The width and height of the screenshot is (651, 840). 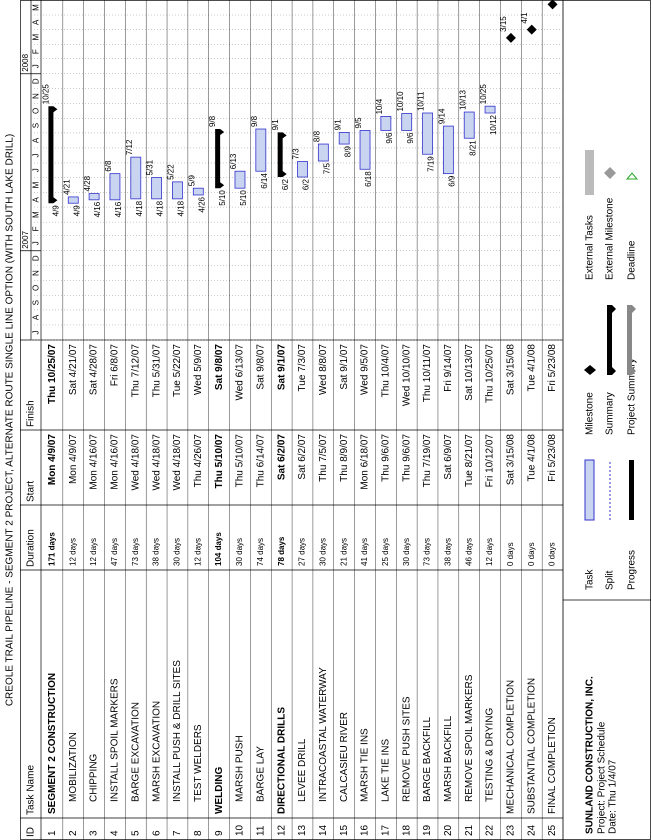 I want to click on task-finish: Wed 5/9/07, so click(x=198, y=369).